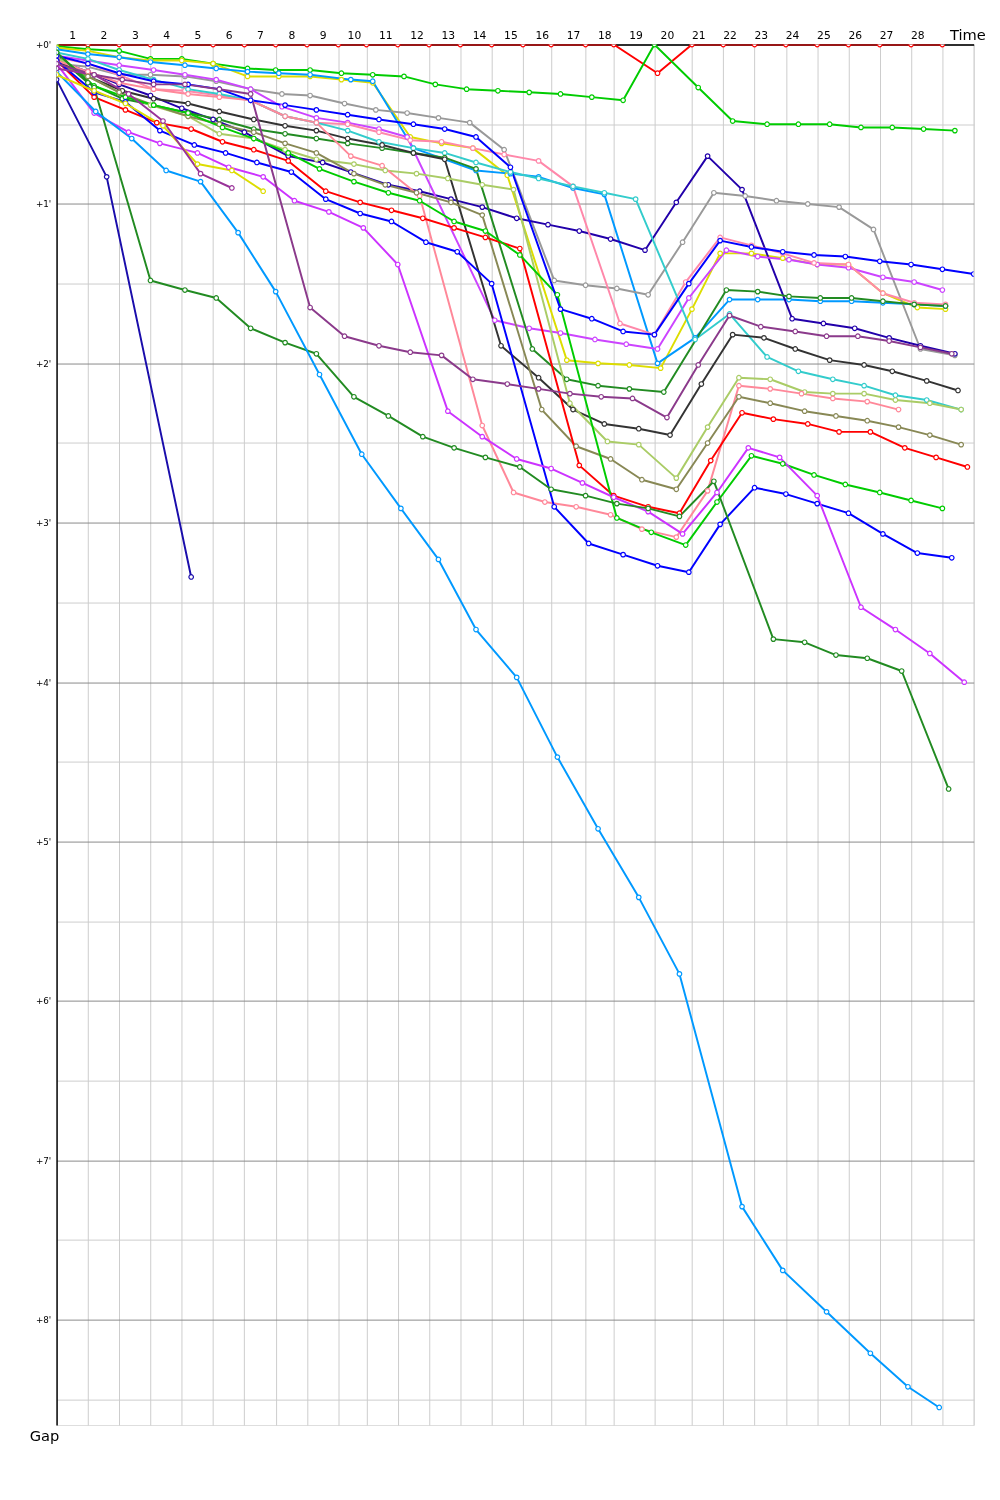 This screenshot has width=1000, height=1500. I want to click on x-tick-label: 7, so click(260, 36).